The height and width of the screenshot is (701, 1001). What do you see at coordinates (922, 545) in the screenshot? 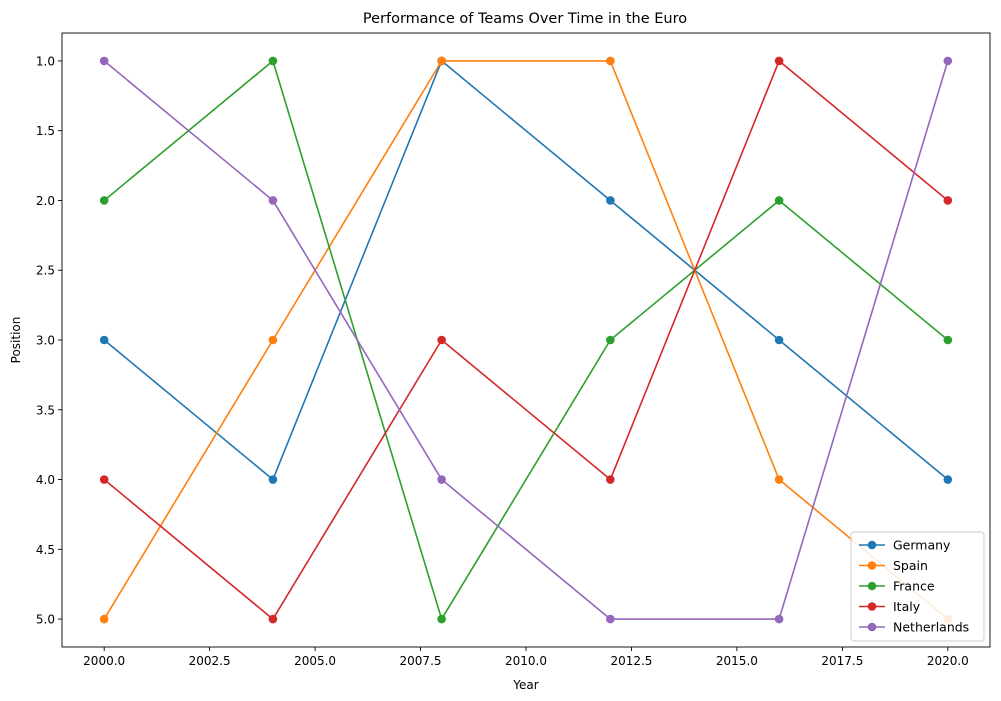
I see `legend-label-germany: Germany` at bounding box center [922, 545].